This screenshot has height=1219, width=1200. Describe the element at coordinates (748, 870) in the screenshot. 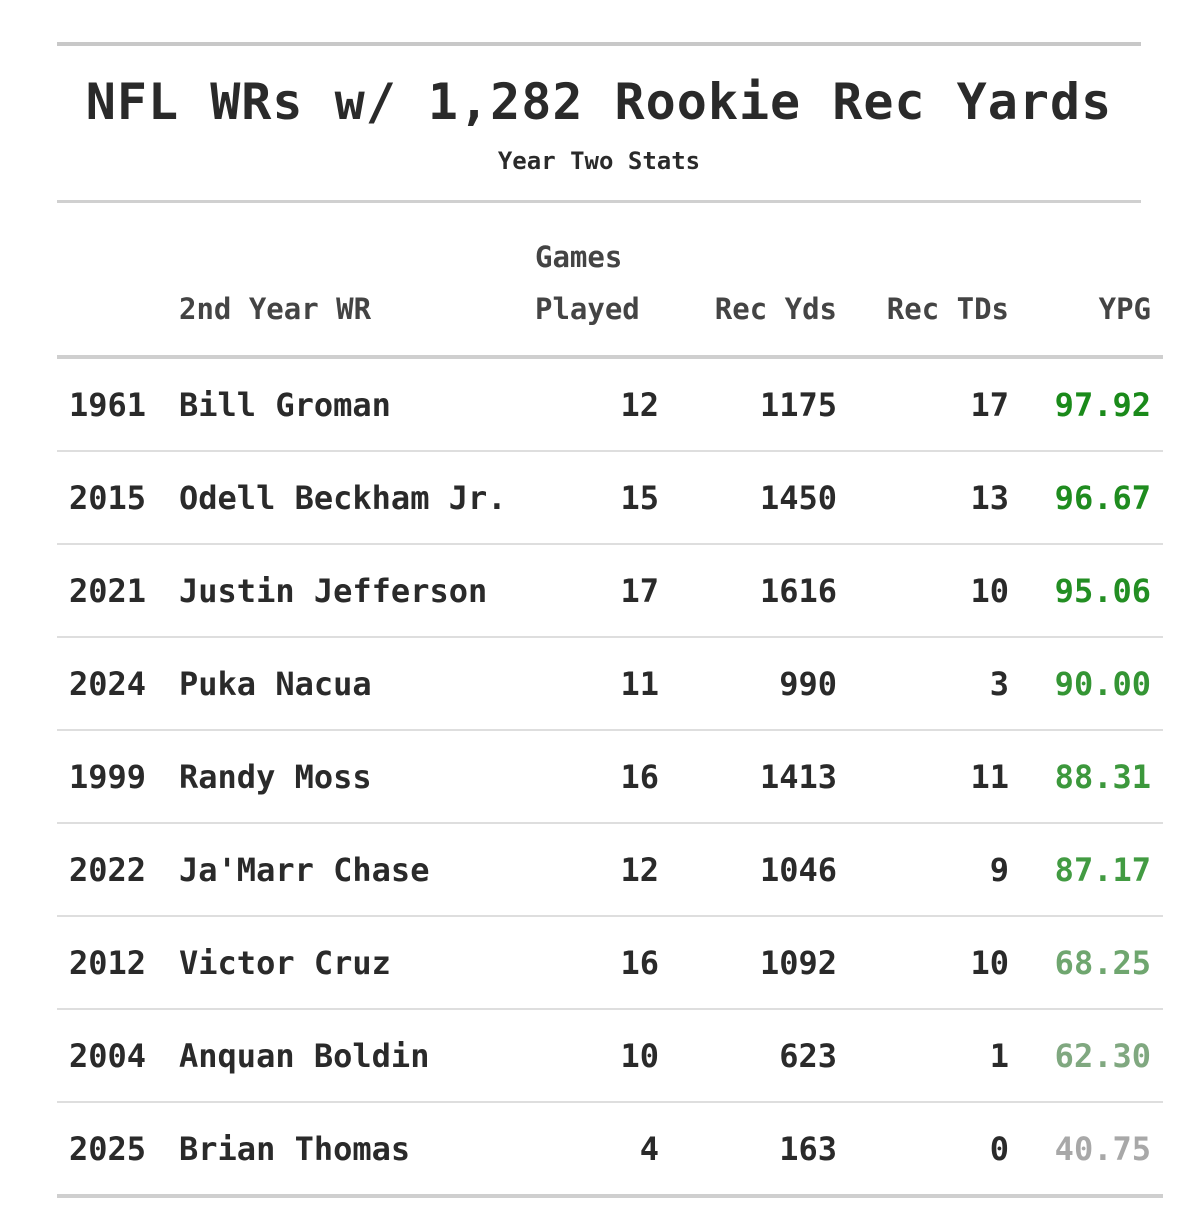

I see `cell-rec-yds: 1046` at that location.